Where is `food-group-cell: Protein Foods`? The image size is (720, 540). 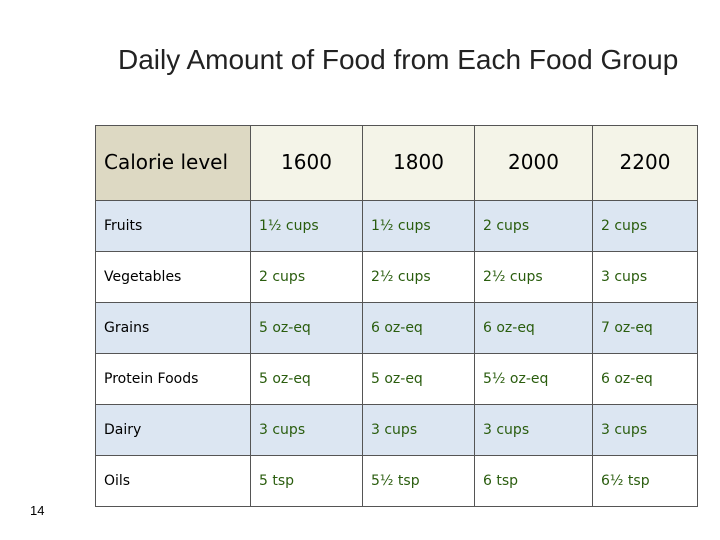
food-group-cell: Protein Foods is located at coordinates (173, 379).